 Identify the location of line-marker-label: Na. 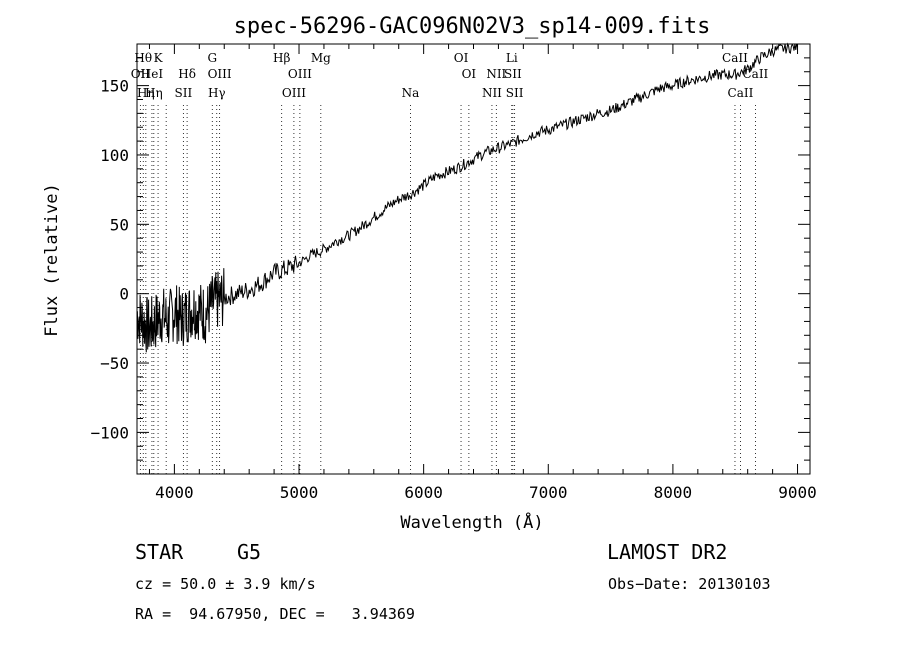
(411, 93).